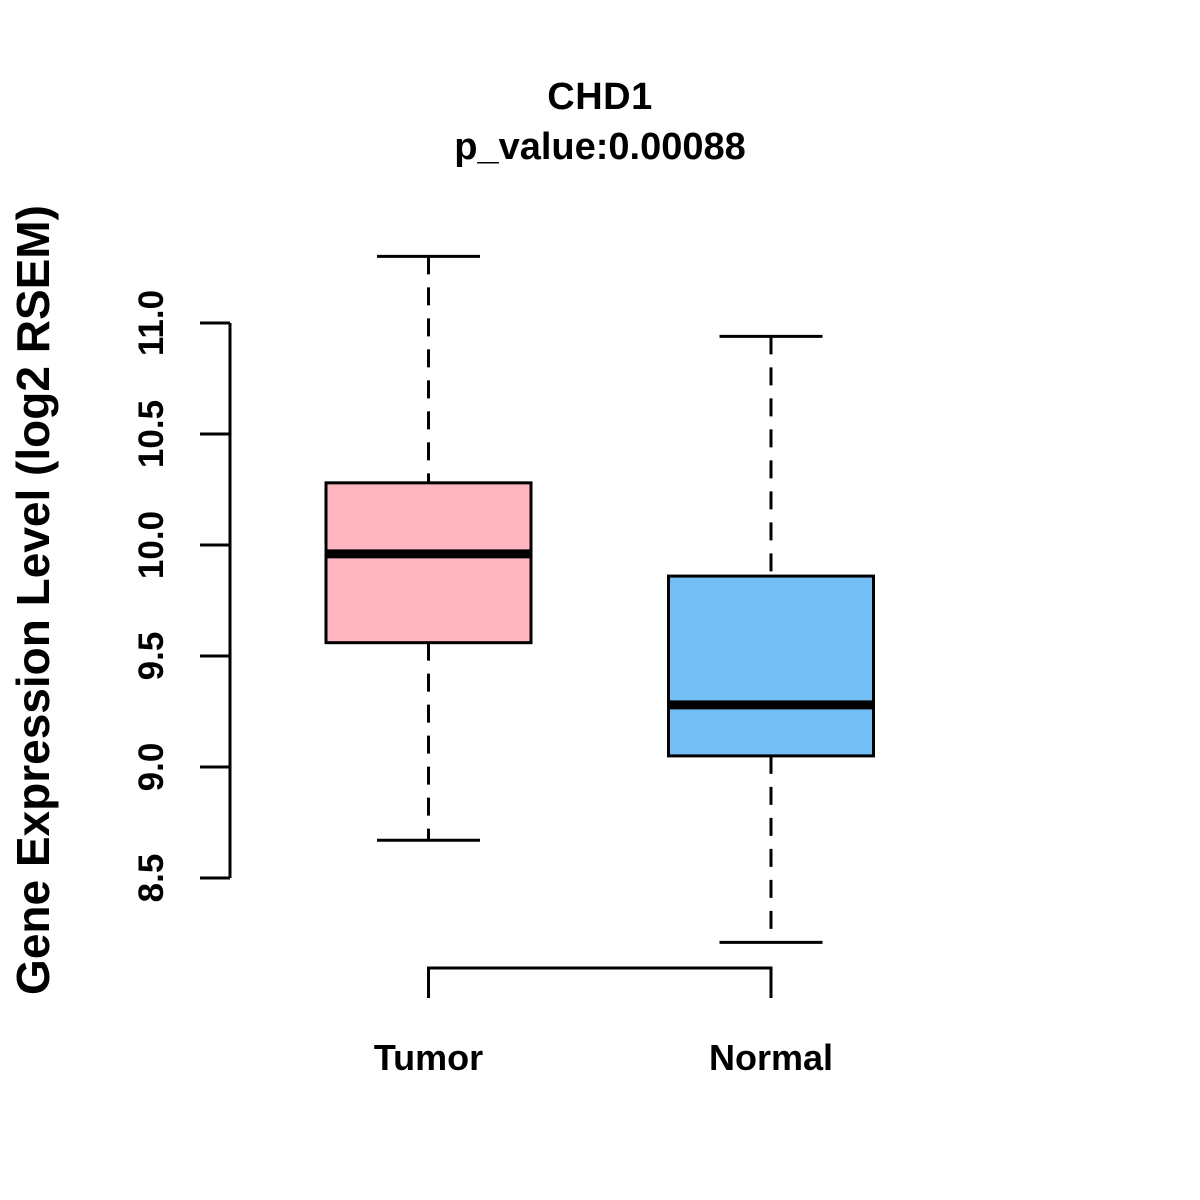  I want to click on x-axis-line, so click(600, 982).